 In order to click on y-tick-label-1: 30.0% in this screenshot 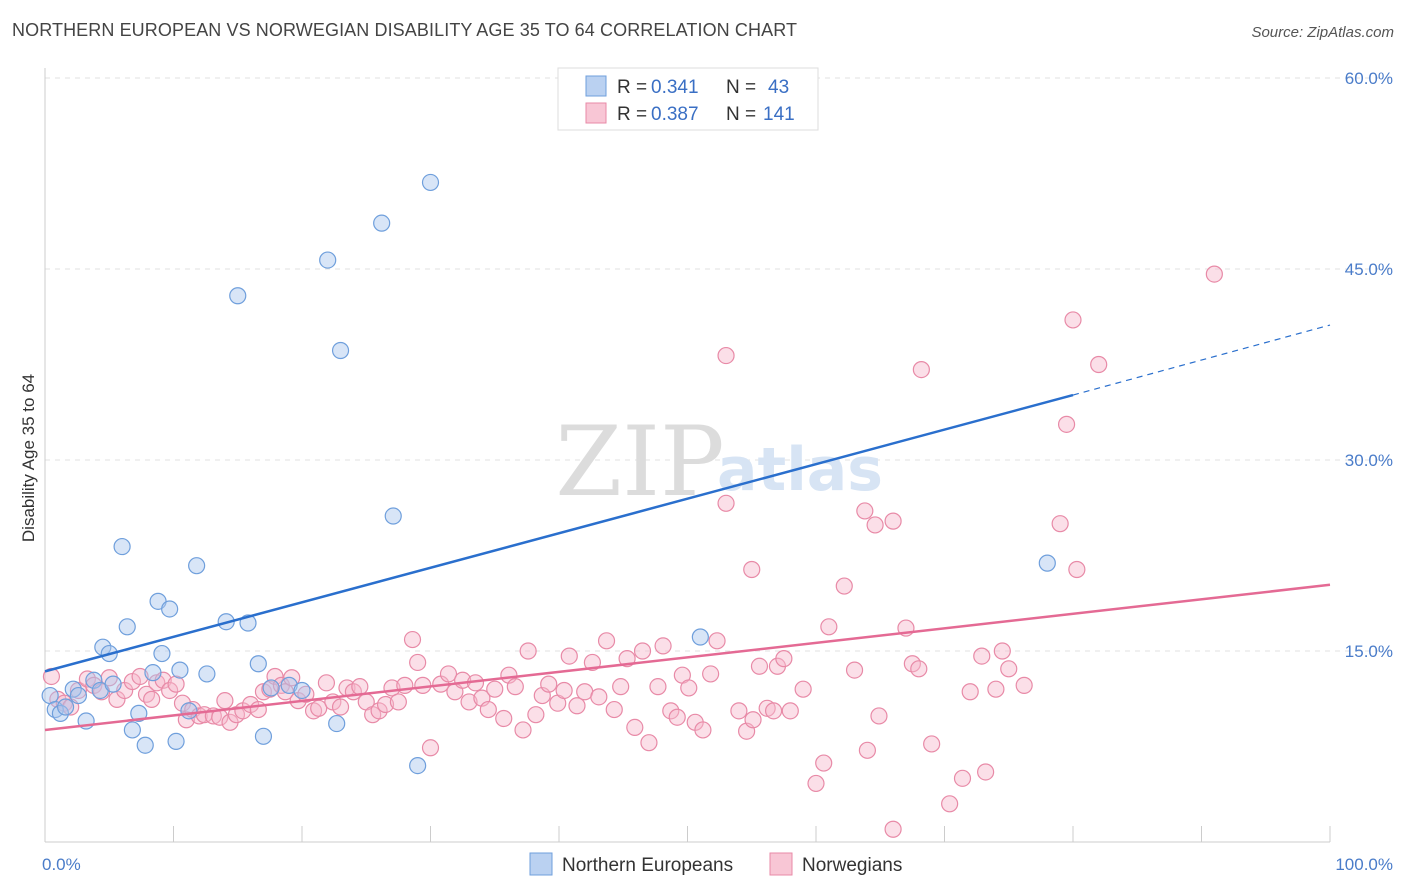, I will do `click(1369, 460)`.